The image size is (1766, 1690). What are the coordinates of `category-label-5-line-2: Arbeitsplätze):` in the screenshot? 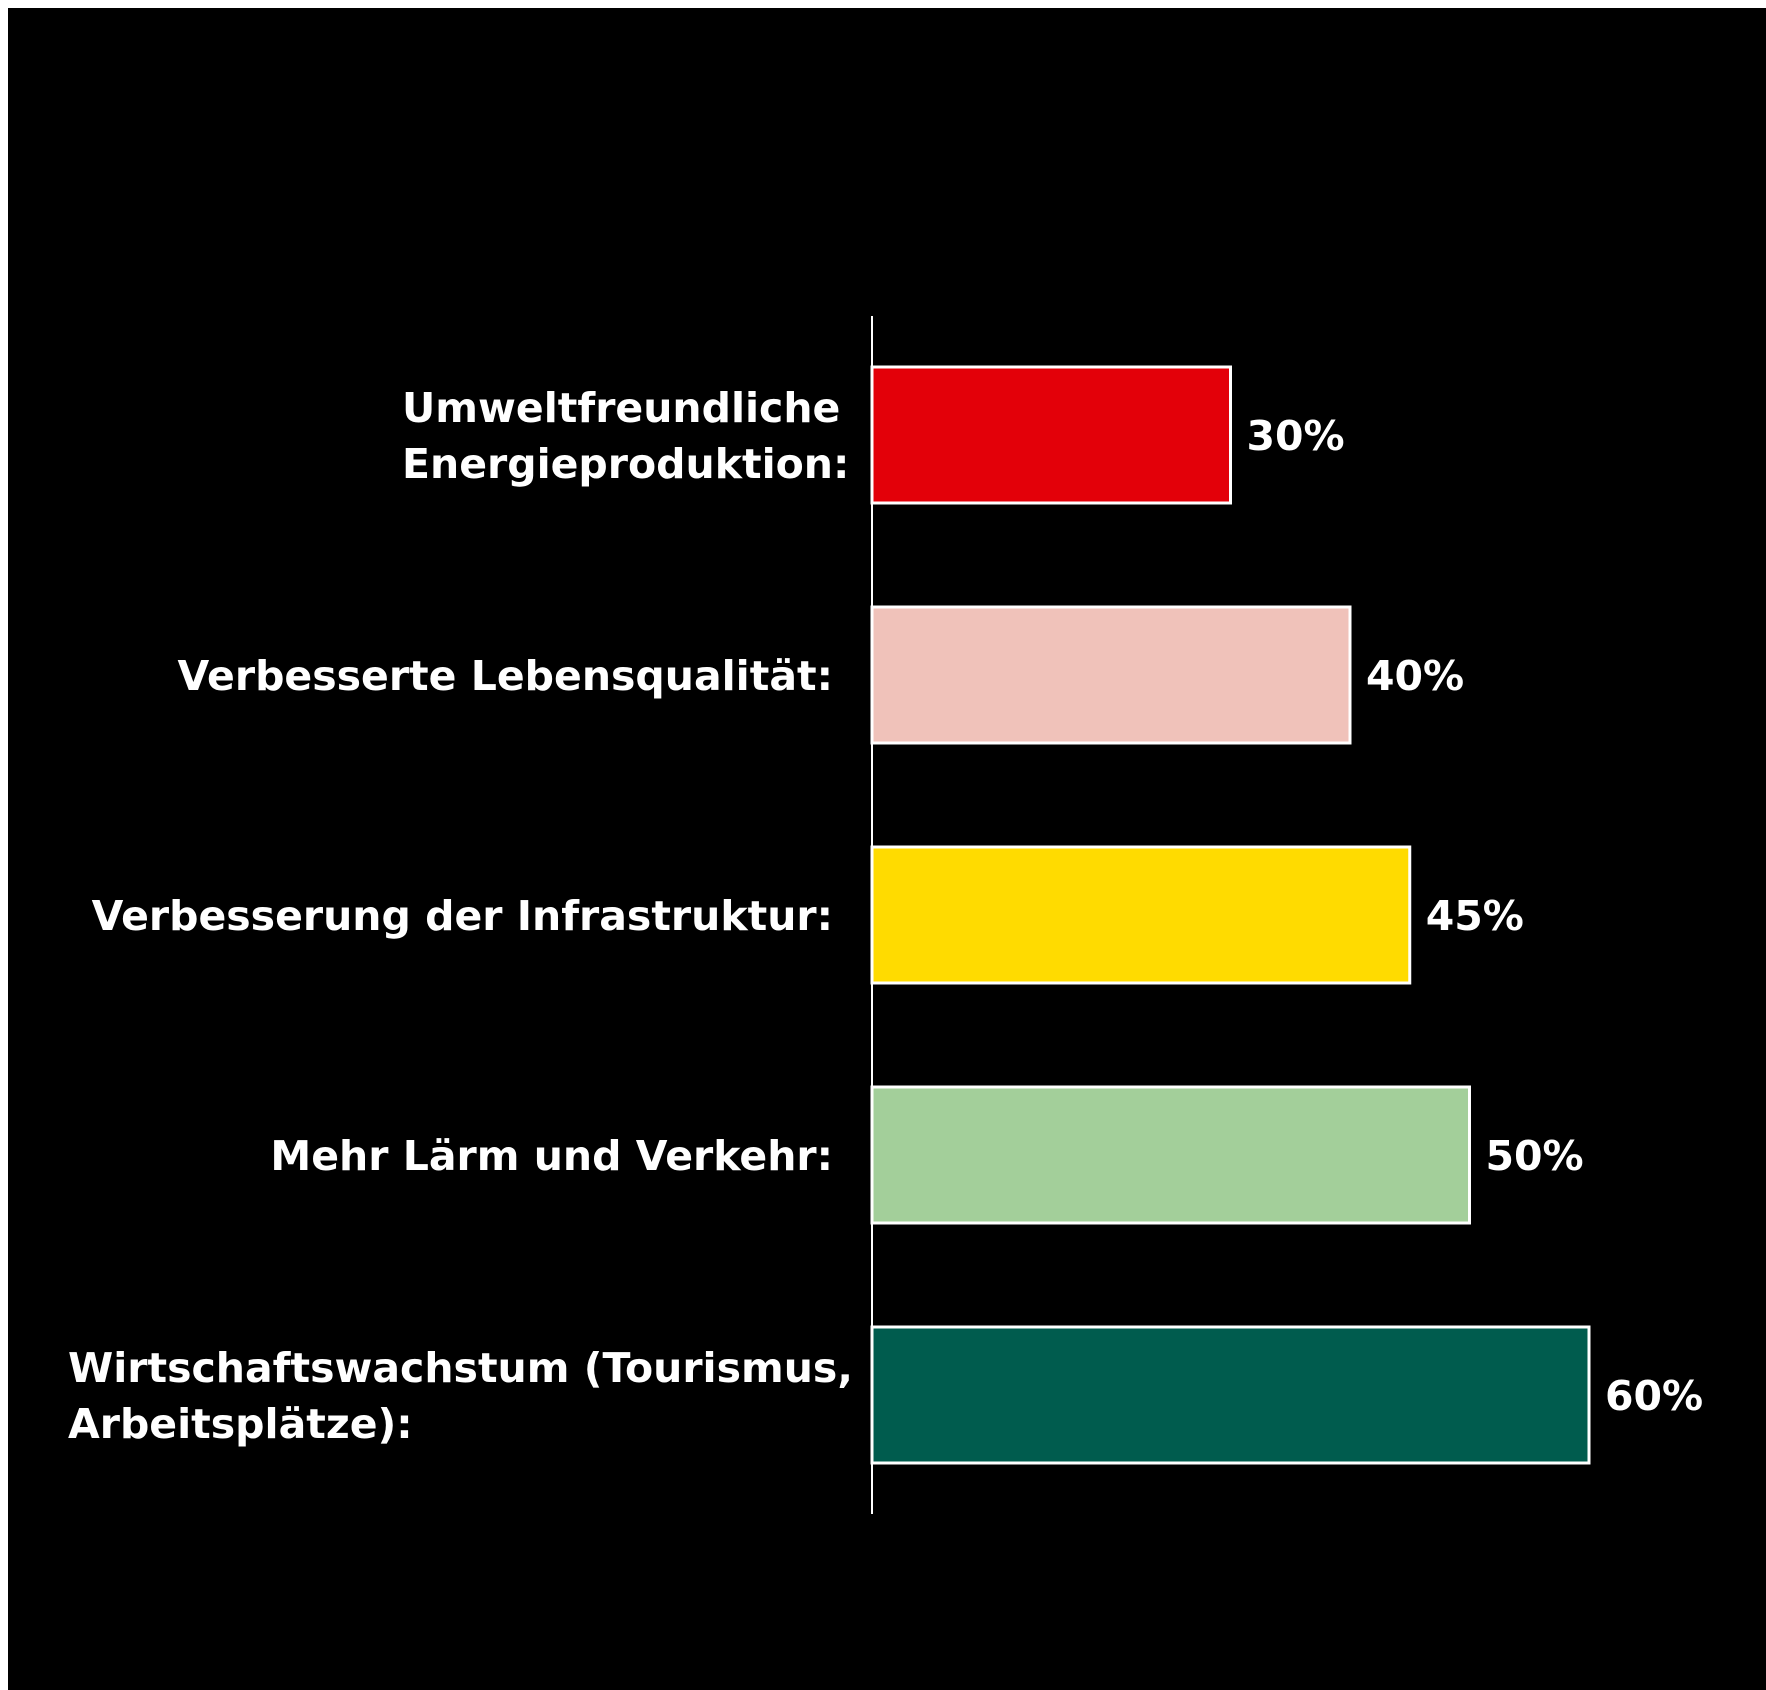 It's located at (240, 1424).